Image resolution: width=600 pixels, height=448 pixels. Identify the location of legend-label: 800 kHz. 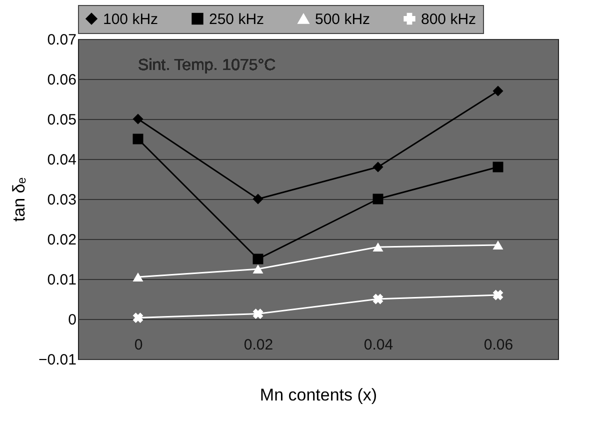
(448, 19).